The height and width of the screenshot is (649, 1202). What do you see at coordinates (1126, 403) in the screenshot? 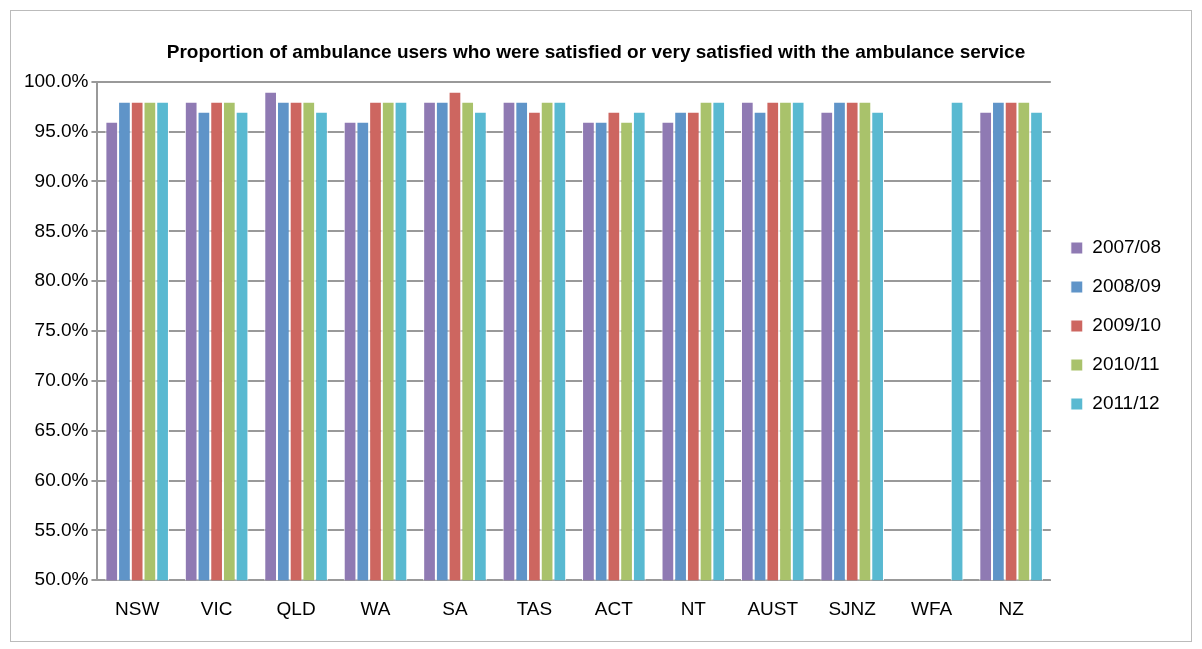
I see `legend-label: 2011/12` at bounding box center [1126, 403].